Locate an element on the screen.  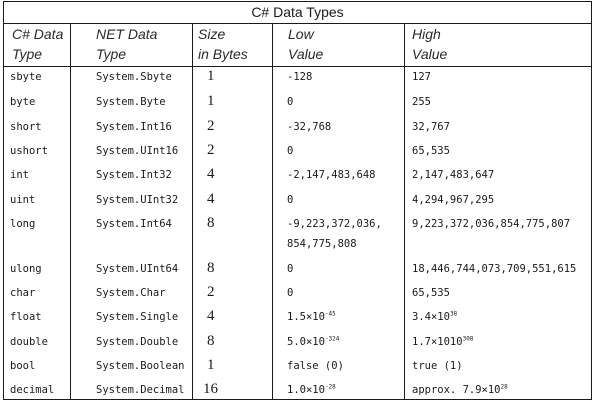
low-exponent: -28 is located at coordinates (330, 387).